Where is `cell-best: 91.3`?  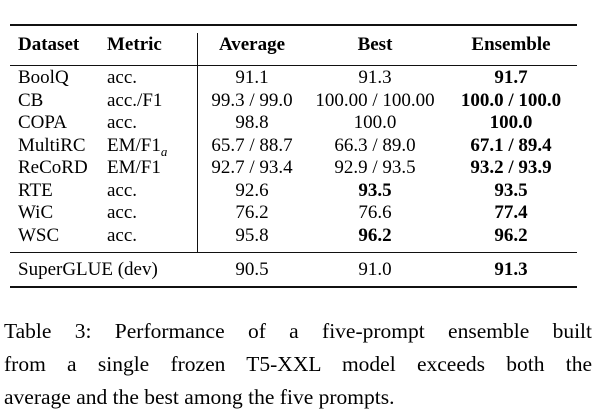
cell-best: 91.3 is located at coordinates (375, 78).